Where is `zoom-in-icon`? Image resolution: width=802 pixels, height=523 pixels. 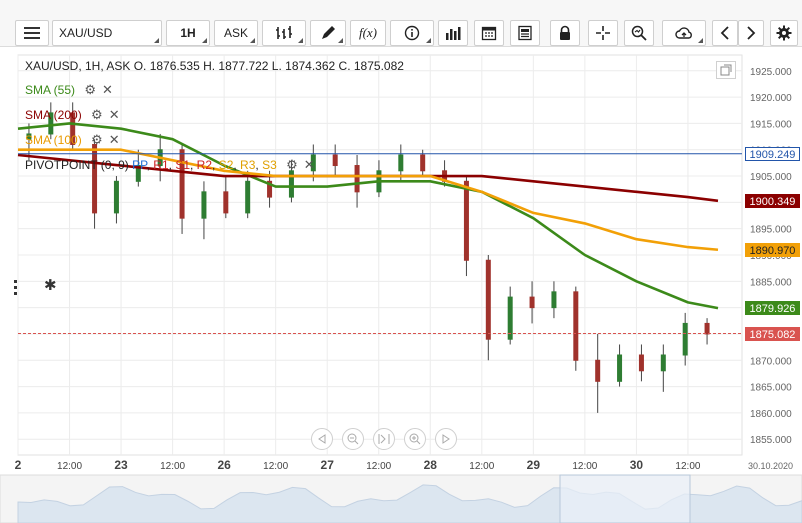
zoom-in-icon is located at coordinates (415, 439).